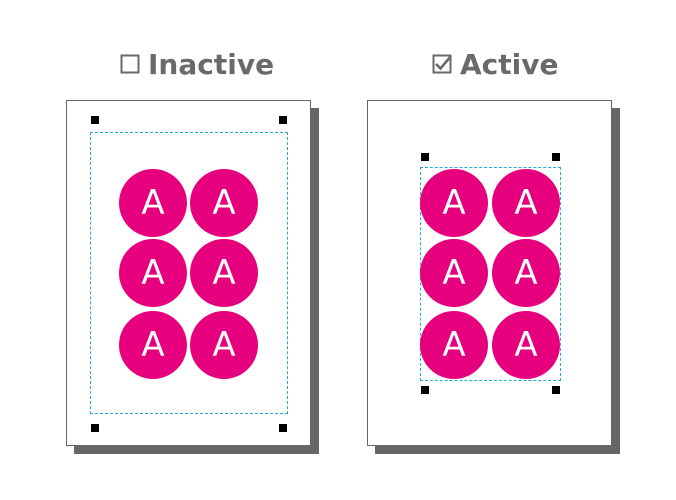 The image size is (676, 500). What do you see at coordinates (442, 64) in the screenshot?
I see `checked-checkbox-icon` at bounding box center [442, 64].